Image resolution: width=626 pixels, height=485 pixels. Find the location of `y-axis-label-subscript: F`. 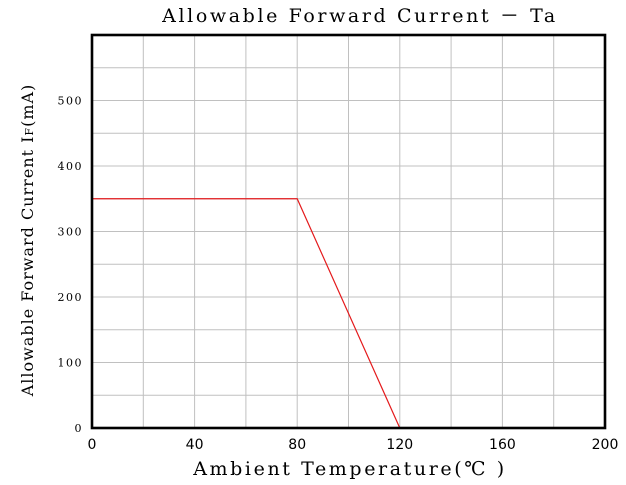

y-axis-label-subscript: F is located at coordinates (29, 131).